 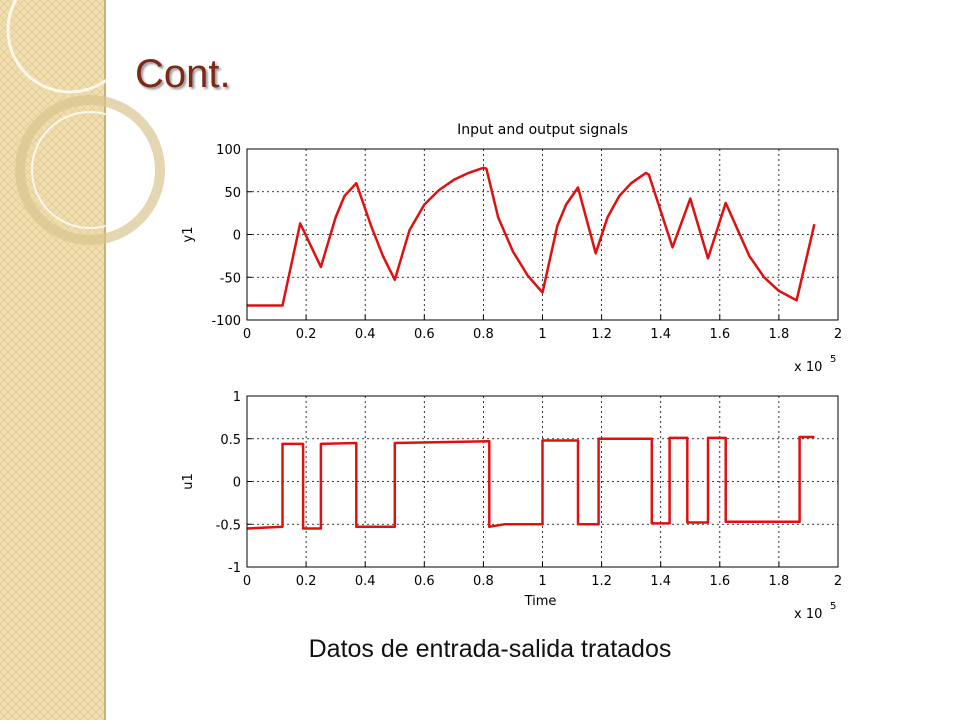 I want to click on y-tick-label: 100, so click(x=228, y=150).